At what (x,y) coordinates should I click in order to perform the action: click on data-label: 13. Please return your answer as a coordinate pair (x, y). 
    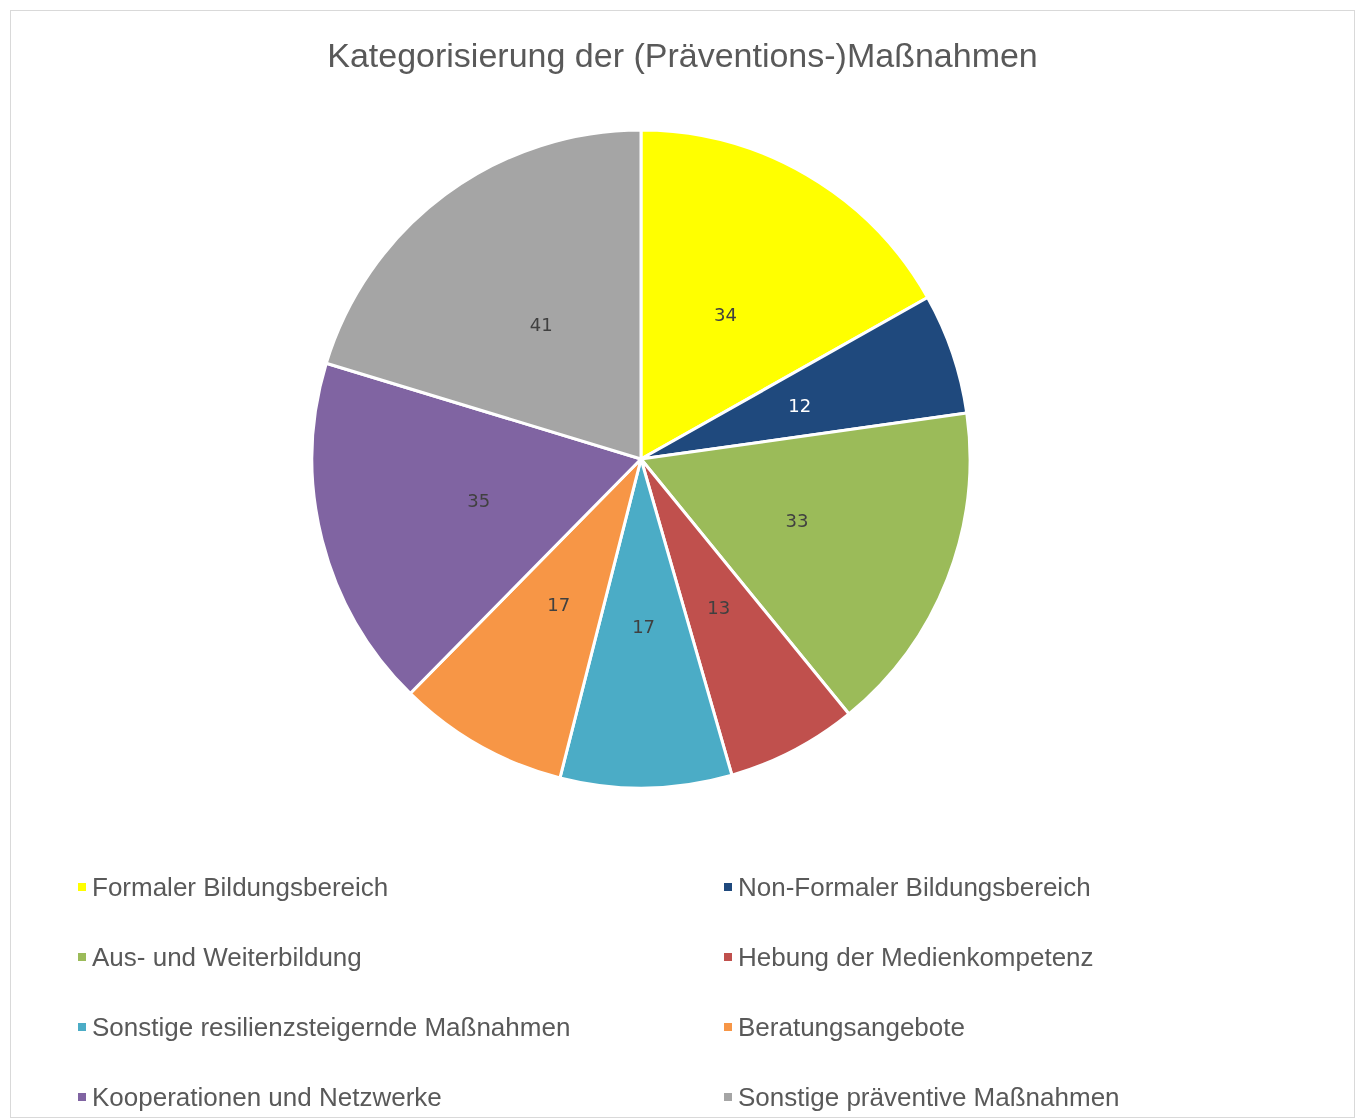
    Looking at the image, I should click on (719, 607).